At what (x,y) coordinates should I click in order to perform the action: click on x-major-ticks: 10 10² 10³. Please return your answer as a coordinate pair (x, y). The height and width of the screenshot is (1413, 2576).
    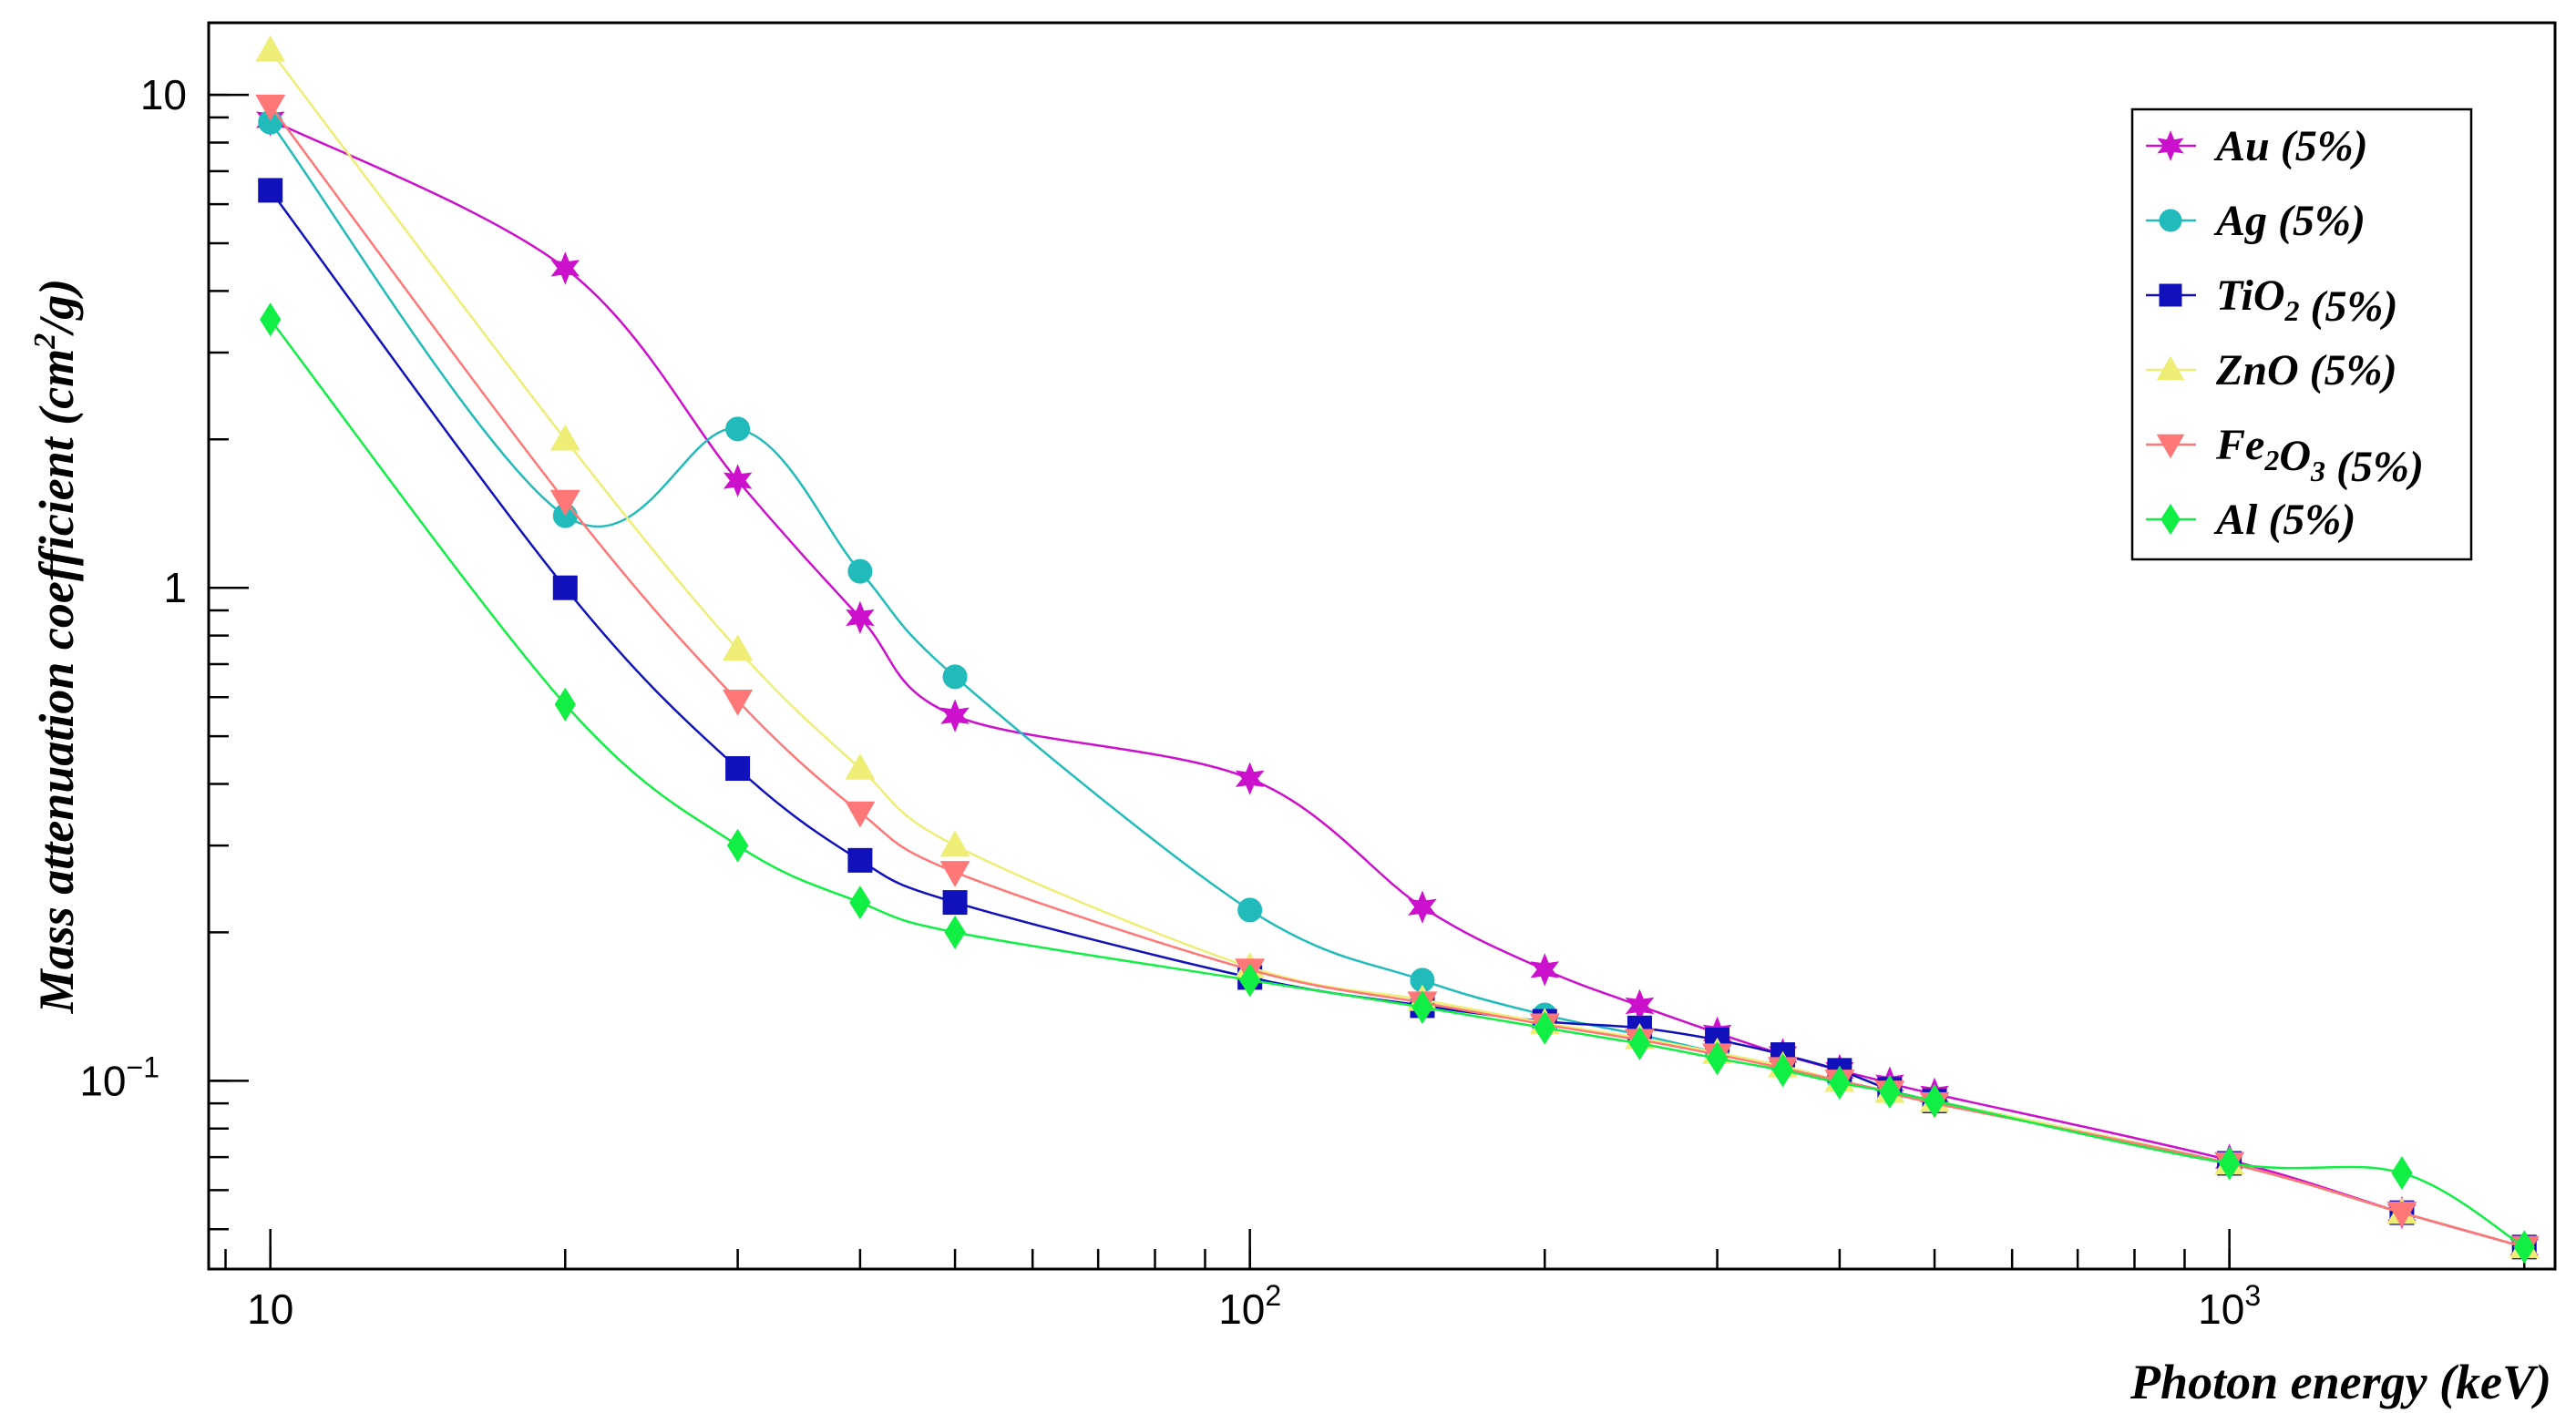
    Looking at the image, I should click on (1254, 1281).